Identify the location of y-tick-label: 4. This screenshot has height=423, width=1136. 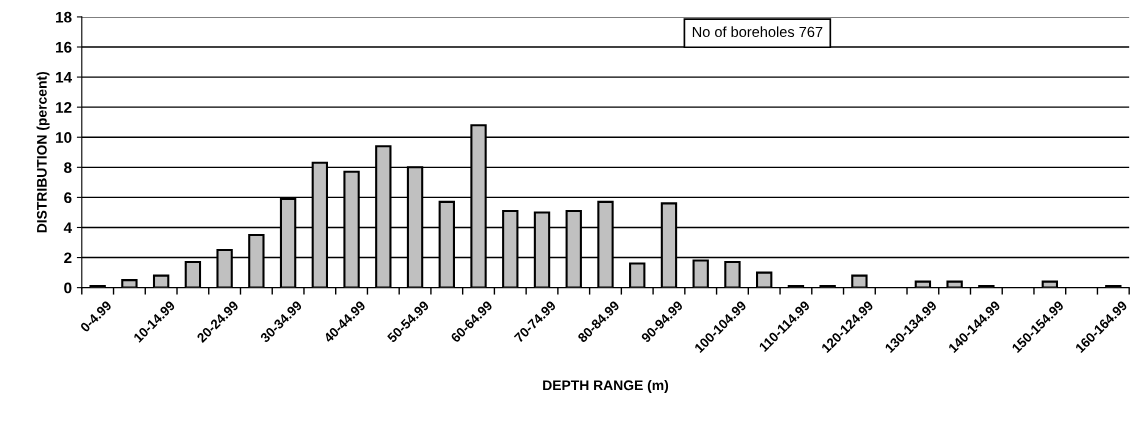
(67, 228).